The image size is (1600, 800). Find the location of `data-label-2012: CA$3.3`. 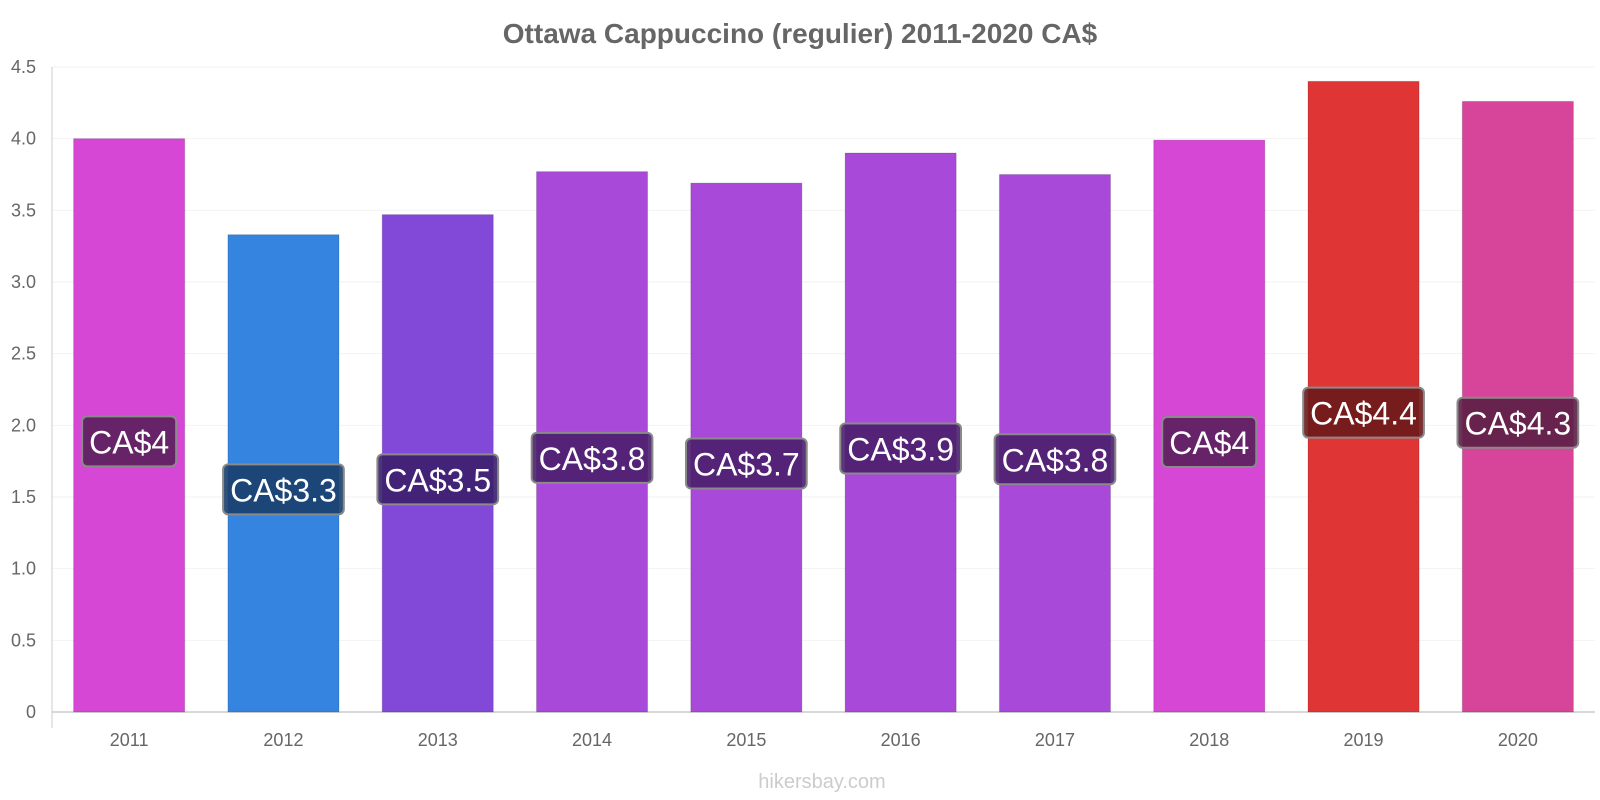

data-label-2012: CA$3.3 is located at coordinates (283, 489).